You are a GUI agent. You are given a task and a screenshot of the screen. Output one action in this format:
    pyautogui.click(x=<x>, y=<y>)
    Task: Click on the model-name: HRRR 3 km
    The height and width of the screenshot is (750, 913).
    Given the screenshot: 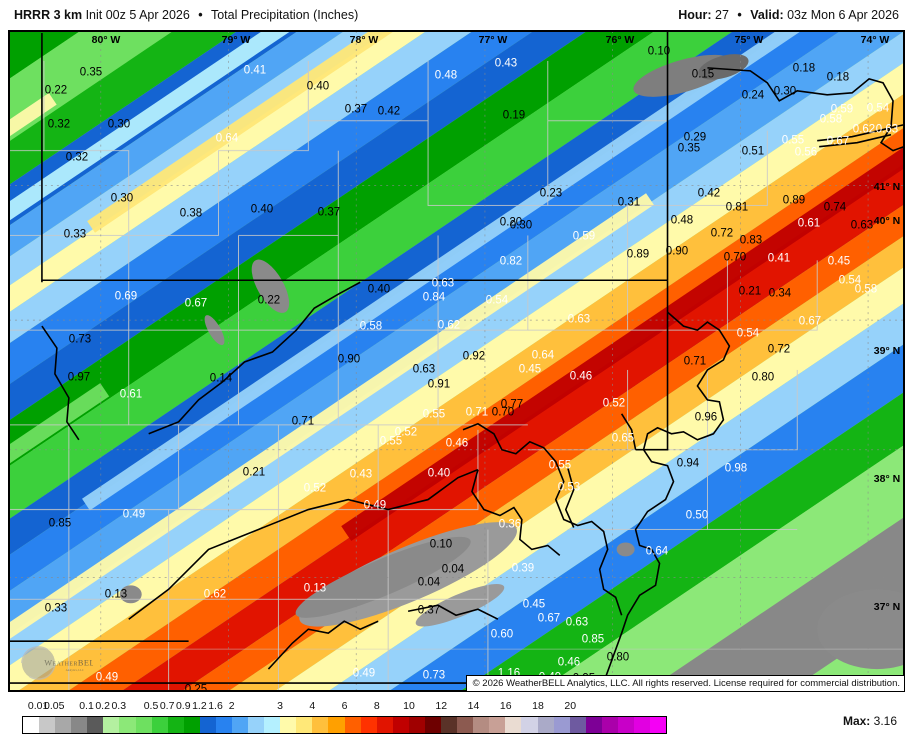 What is the action you would take?
    pyautogui.click(x=48, y=15)
    